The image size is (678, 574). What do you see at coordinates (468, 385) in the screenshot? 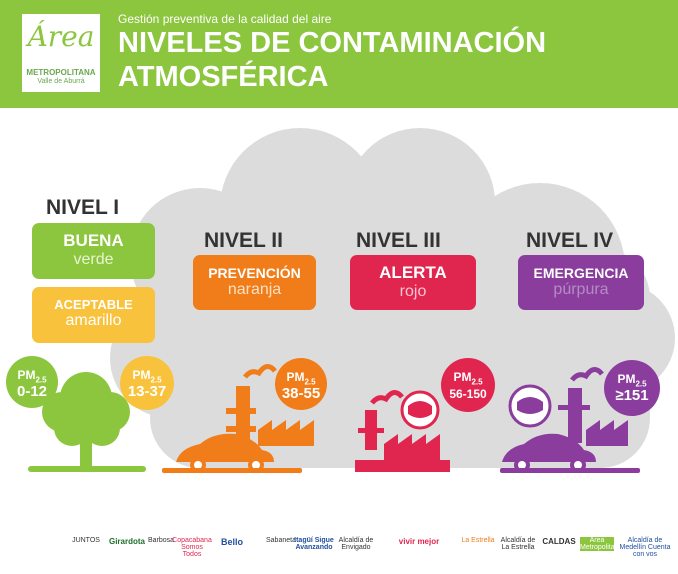
I see `pm-badge-red: PM2.5 56-150` at bounding box center [468, 385].